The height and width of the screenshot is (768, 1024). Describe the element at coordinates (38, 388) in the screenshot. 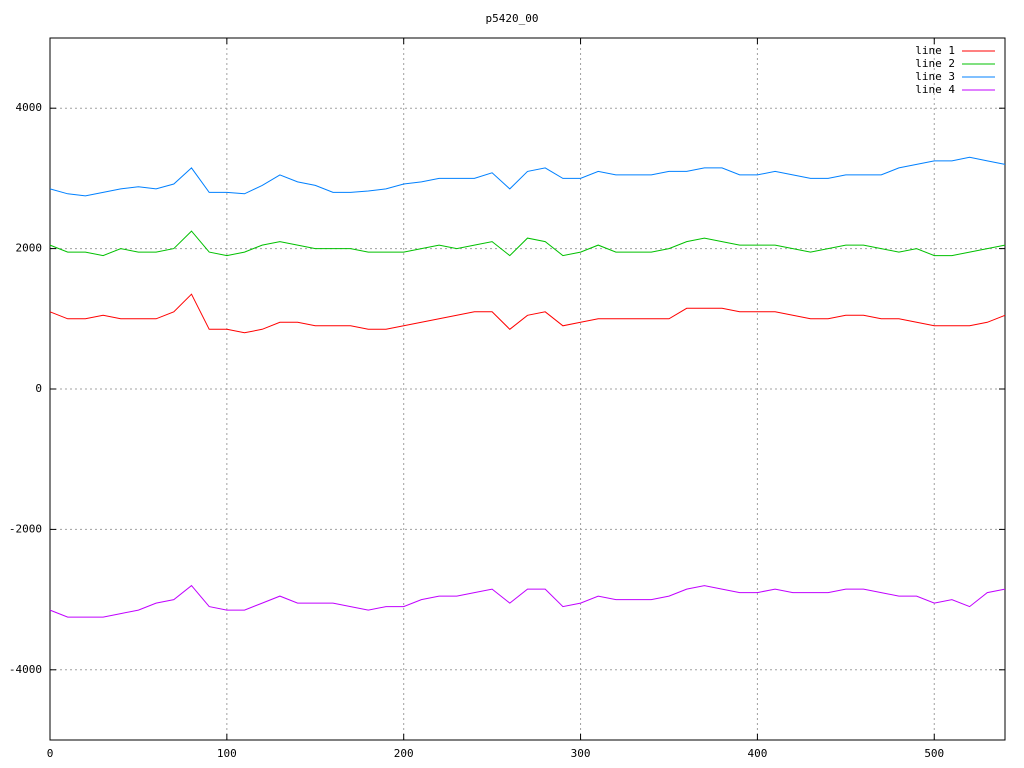

I see `y-tick-label: 0` at that location.